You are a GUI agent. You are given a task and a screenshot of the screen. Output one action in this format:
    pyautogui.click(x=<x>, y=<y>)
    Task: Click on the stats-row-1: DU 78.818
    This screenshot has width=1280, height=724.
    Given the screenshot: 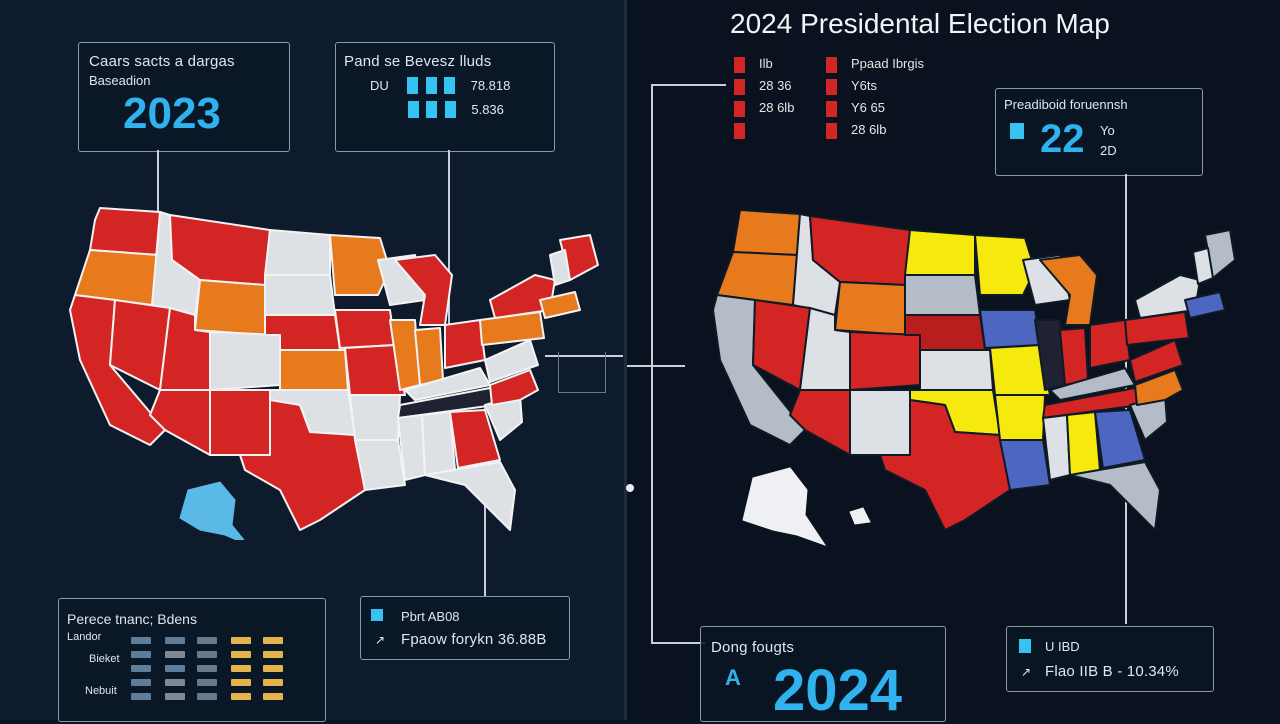 What is the action you would take?
    pyautogui.click(x=440, y=86)
    